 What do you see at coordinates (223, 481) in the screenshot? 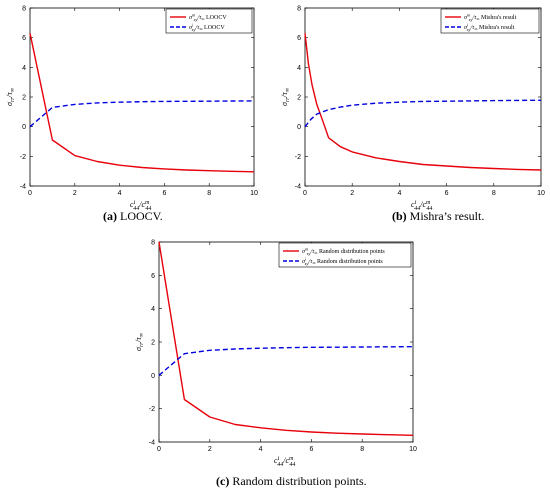
I see `caption-c-letter: (c)` at bounding box center [223, 481].